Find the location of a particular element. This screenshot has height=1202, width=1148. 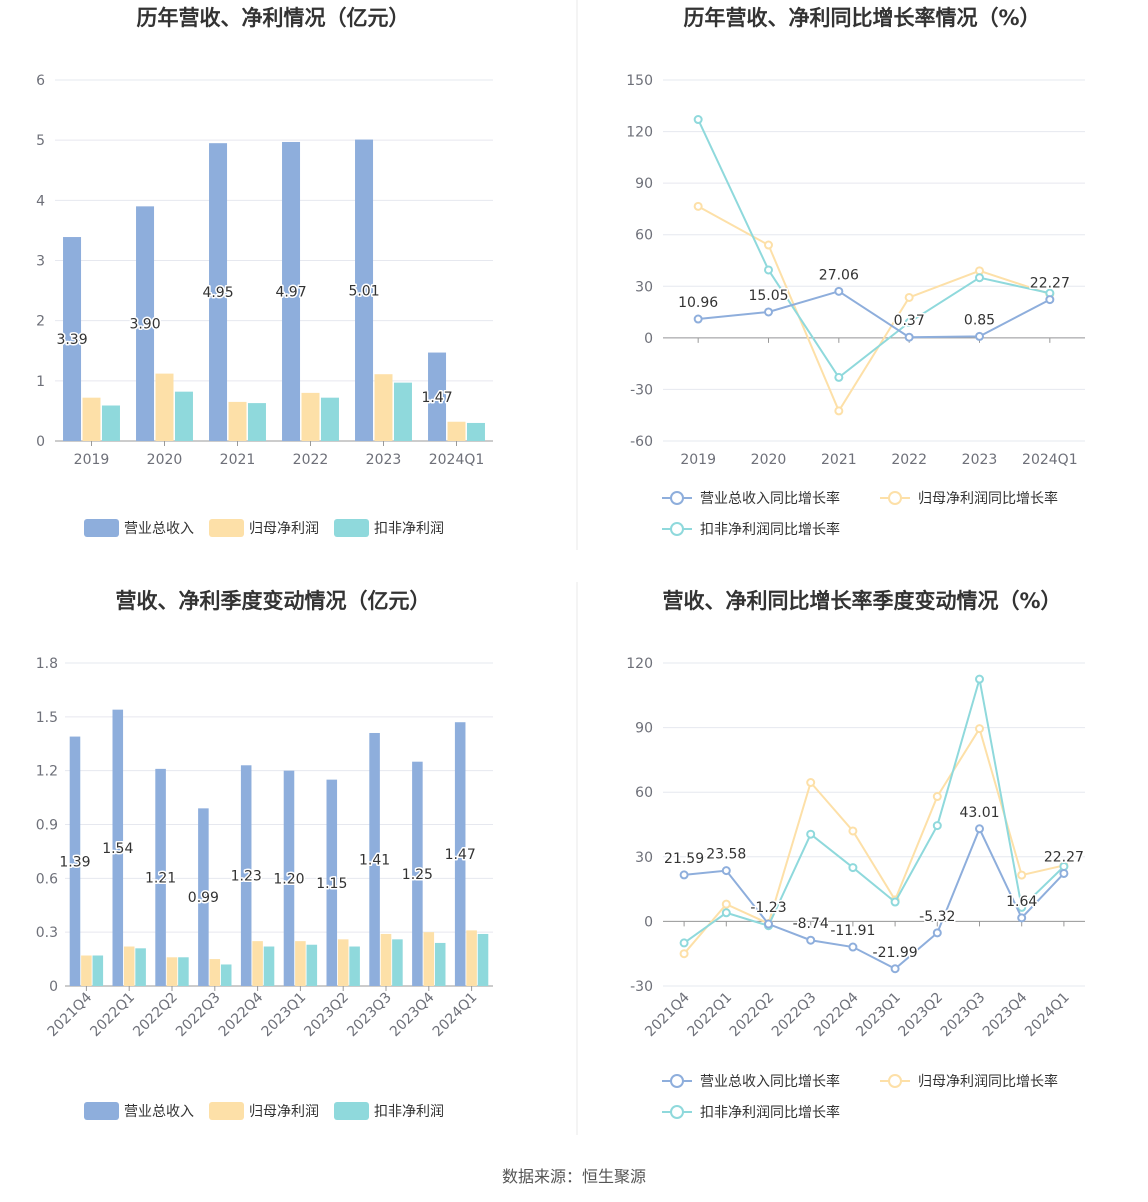

y-tick-label: 5 is located at coordinates (40, 141).